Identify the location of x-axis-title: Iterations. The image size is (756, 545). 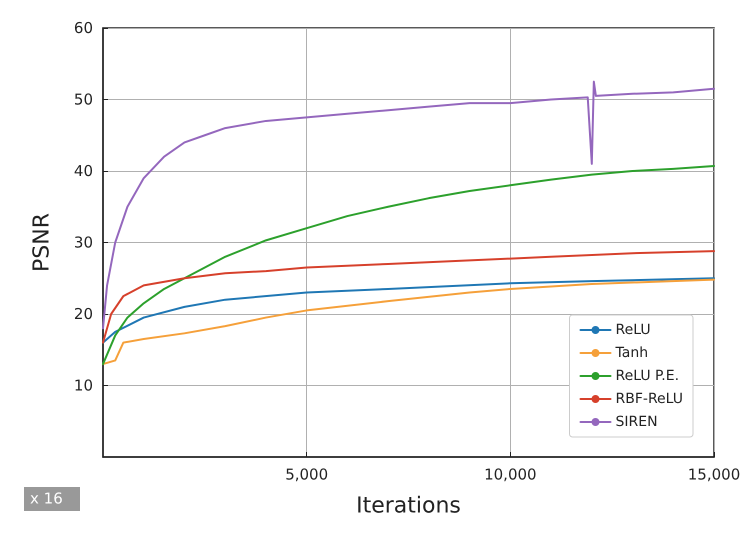
(408, 506).